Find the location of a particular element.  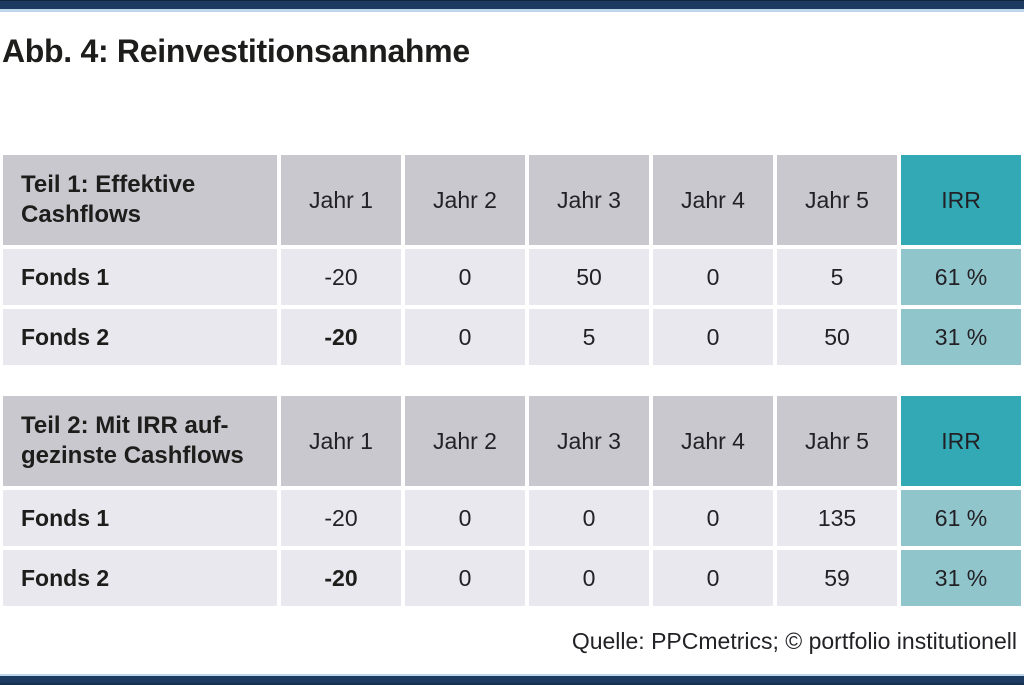

top-brand-bar-accent is located at coordinates (512, 10).